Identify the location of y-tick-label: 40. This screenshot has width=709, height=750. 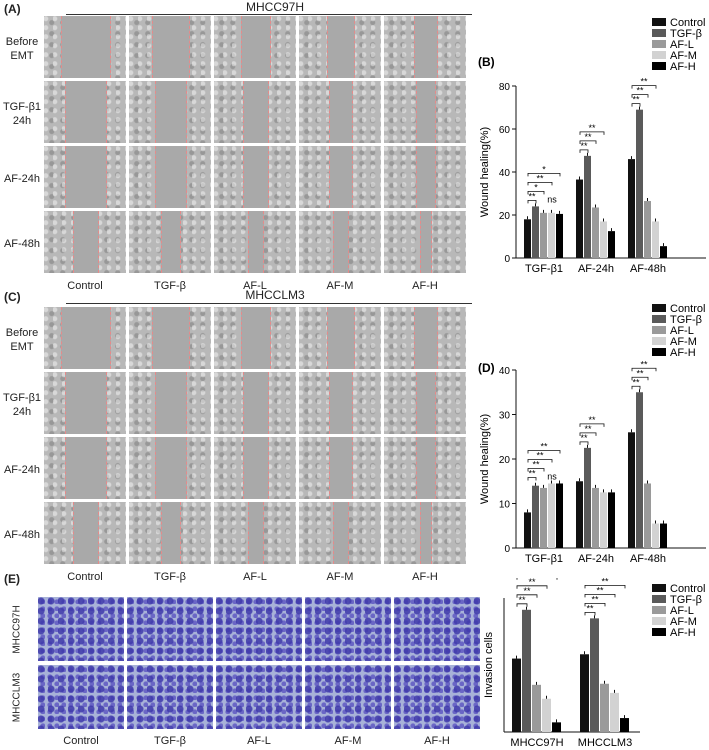
(505, 173).